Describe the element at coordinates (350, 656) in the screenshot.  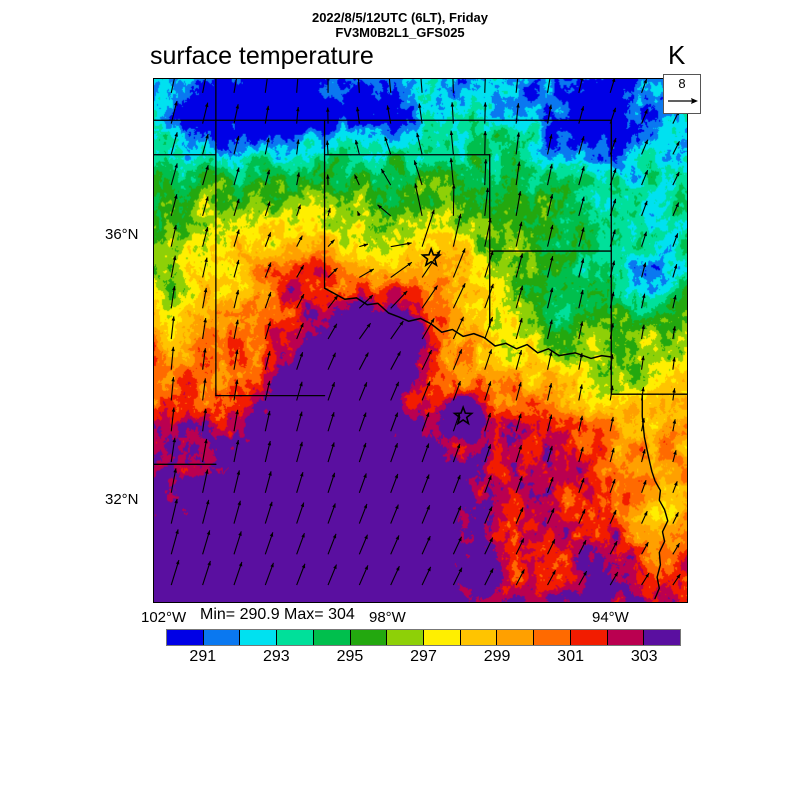
I see `colorbar-tick-295: 295` at that location.